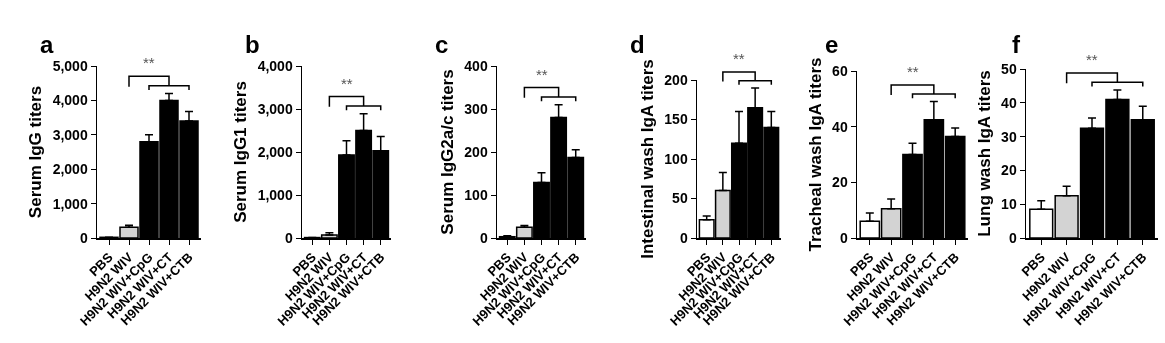 This screenshot has width=1165, height=343. I want to click on y-tick-label: 60, so click(840, 70).